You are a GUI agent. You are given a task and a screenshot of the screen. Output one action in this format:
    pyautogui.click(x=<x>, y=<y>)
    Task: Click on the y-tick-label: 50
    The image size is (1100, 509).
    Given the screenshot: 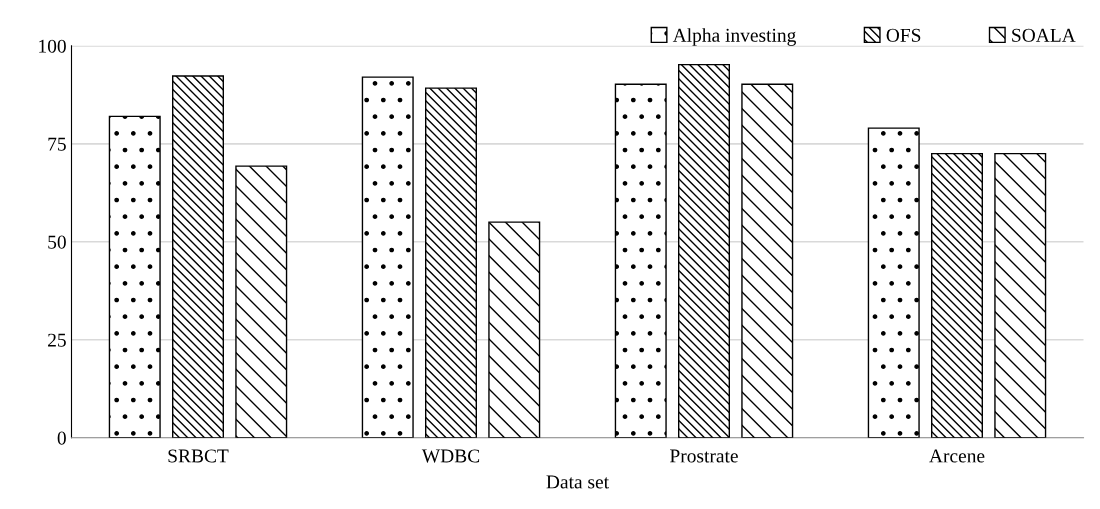 What is the action you would take?
    pyautogui.click(x=57, y=242)
    